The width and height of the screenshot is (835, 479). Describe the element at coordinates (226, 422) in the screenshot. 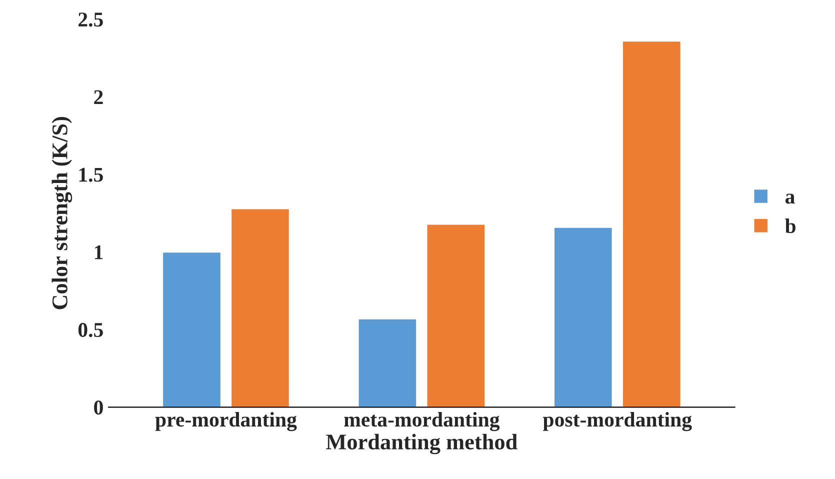

I see `x-tick-label: pre-mordanting` at that location.